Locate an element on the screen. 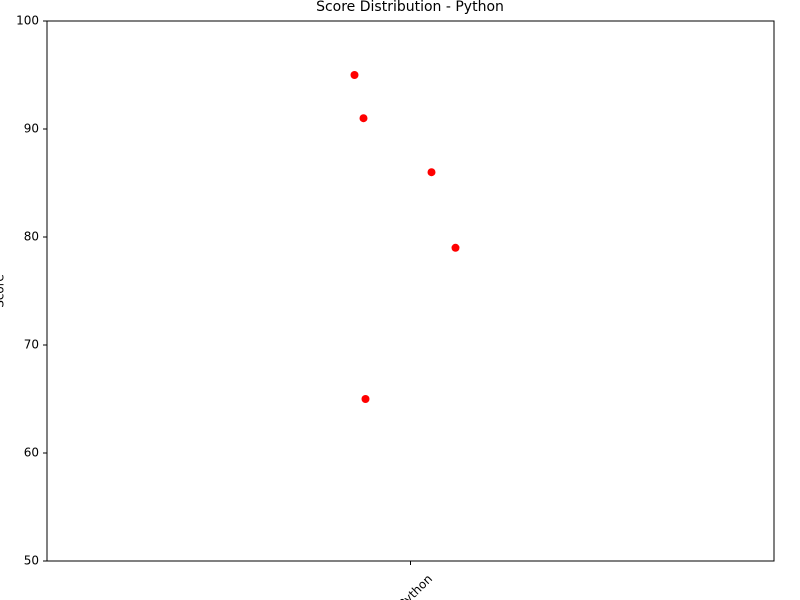 The width and height of the screenshot is (800, 600). chart-title: Score Distribution - Python is located at coordinates (410, 7).